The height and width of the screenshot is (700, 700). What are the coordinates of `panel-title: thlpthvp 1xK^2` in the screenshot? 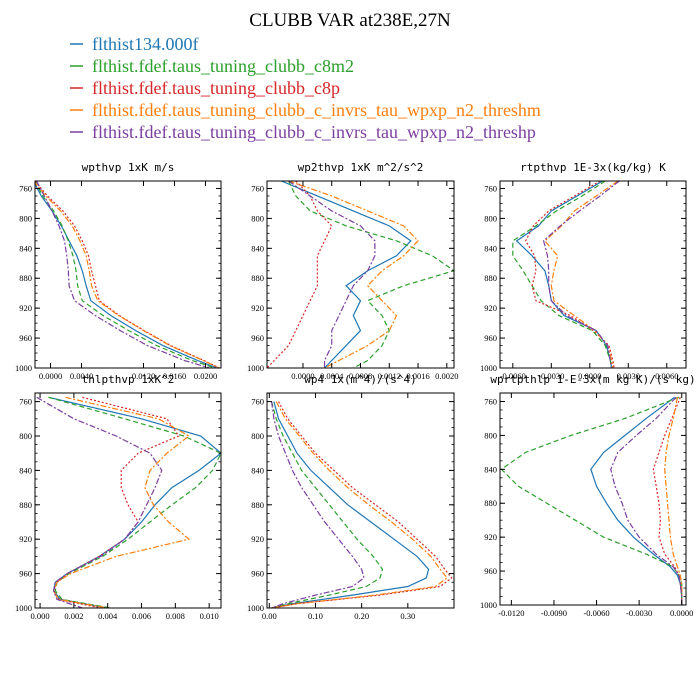 It's located at (128, 379).